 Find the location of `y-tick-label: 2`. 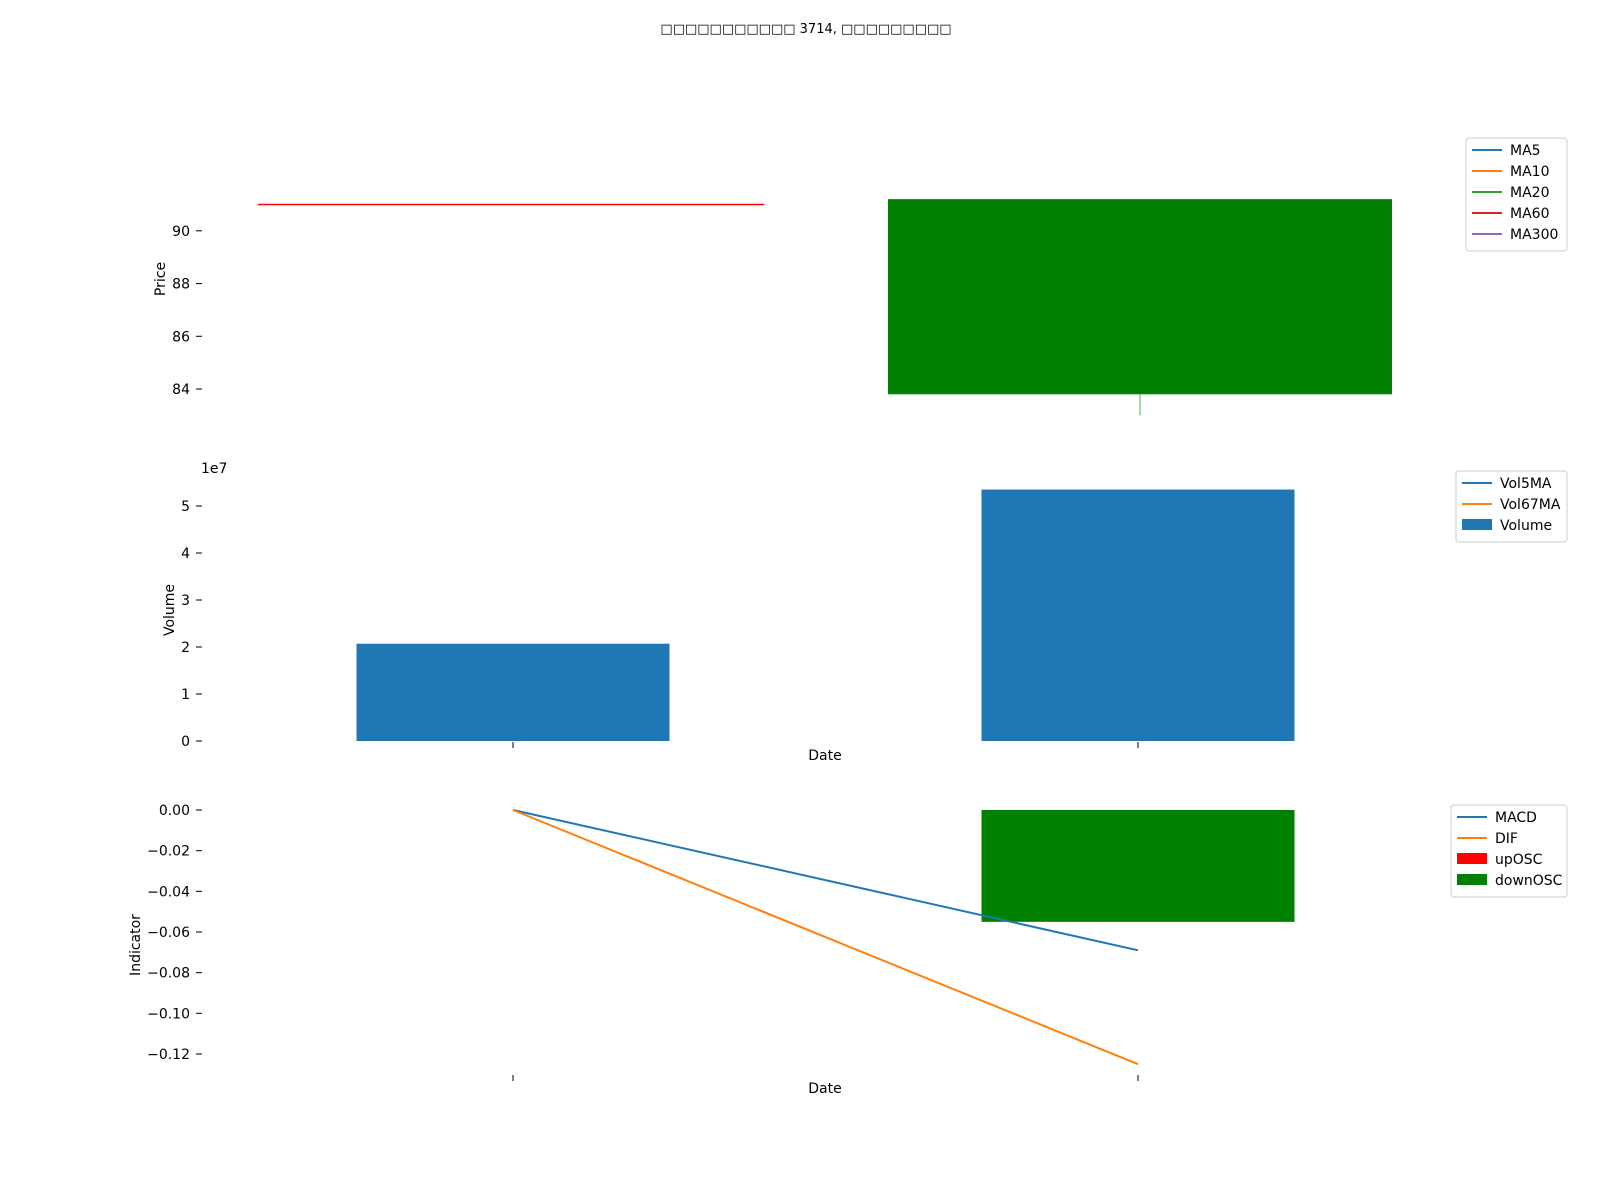

y-tick-label: 2 is located at coordinates (185, 648).